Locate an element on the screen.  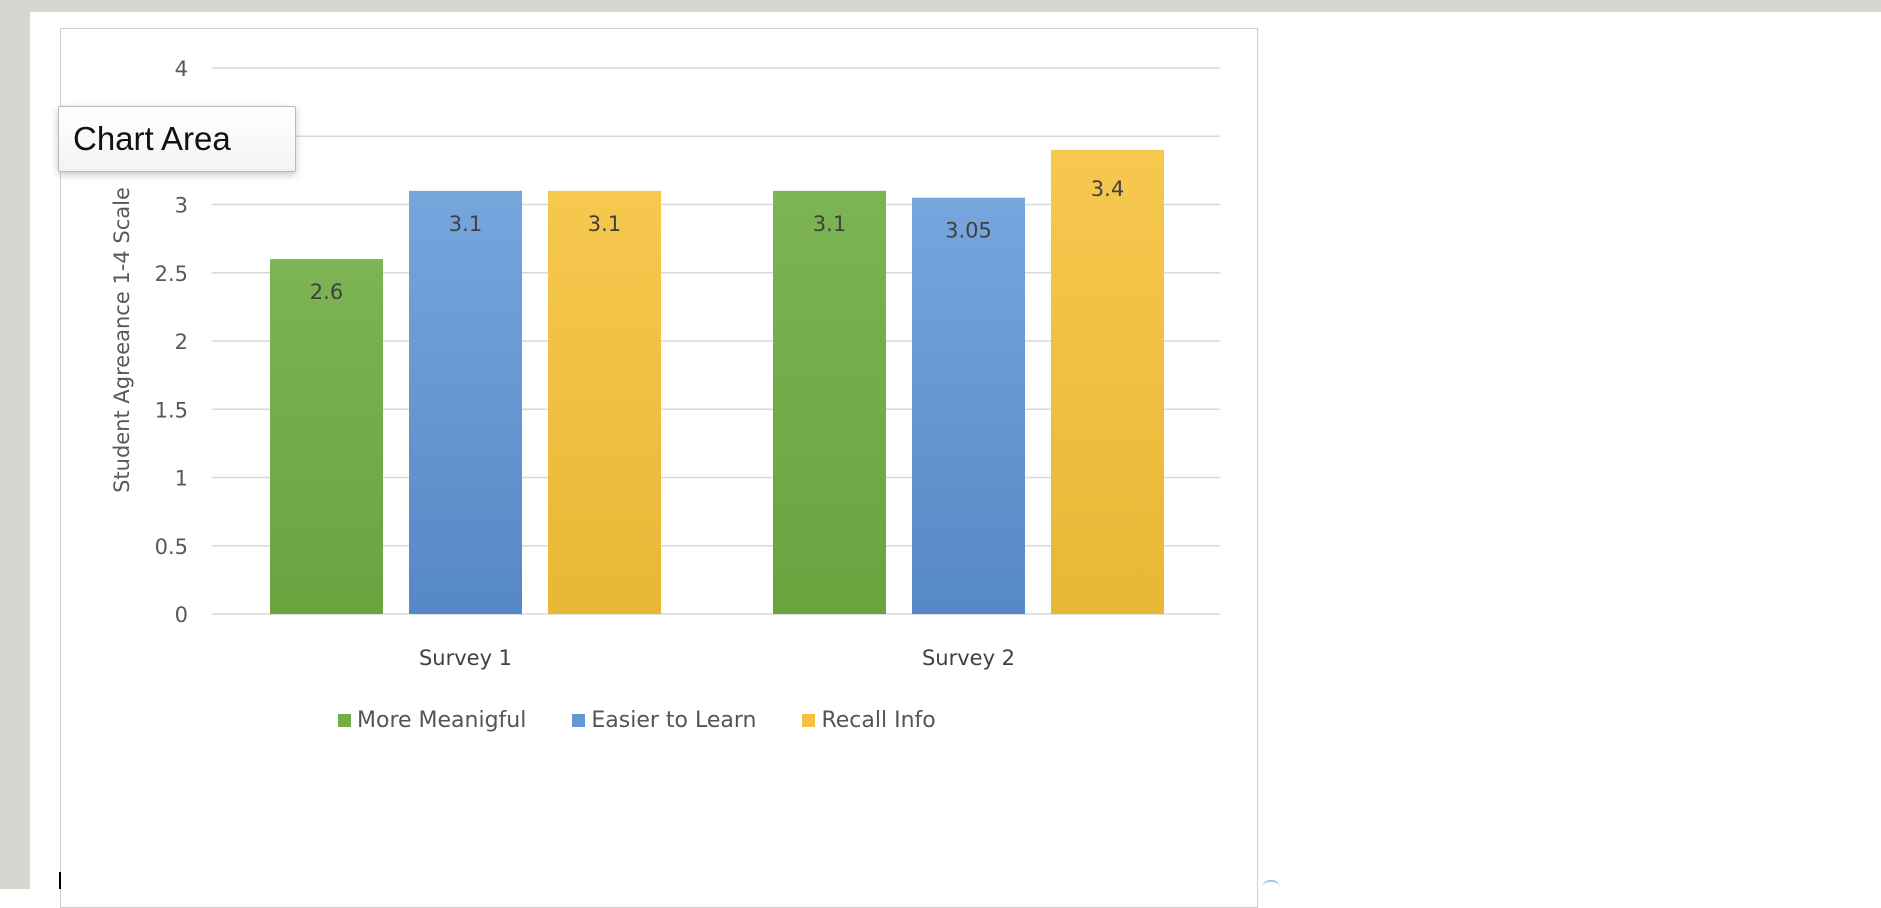
data-label: 3.4 is located at coordinates (1107, 189).